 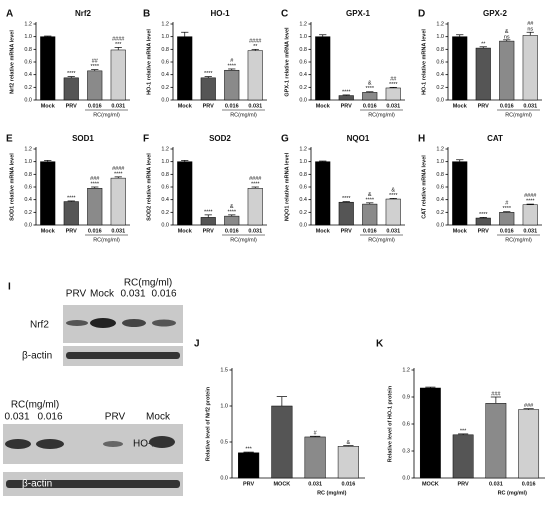 I want to click on significance-label: &, so click(x=370, y=195).